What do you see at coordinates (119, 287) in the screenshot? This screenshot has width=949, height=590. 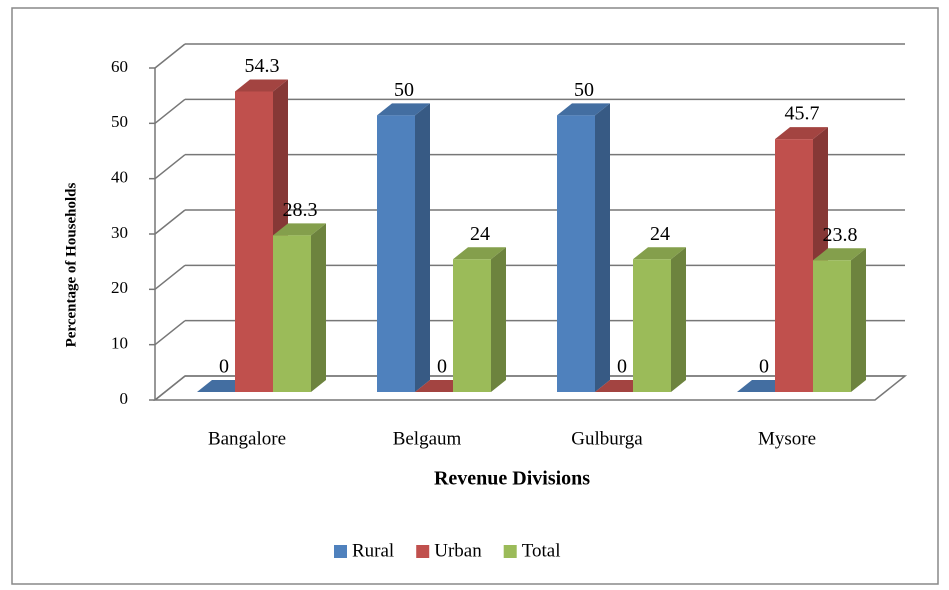 I see `y-tick-label: 20` at bounding box center [119, 287].